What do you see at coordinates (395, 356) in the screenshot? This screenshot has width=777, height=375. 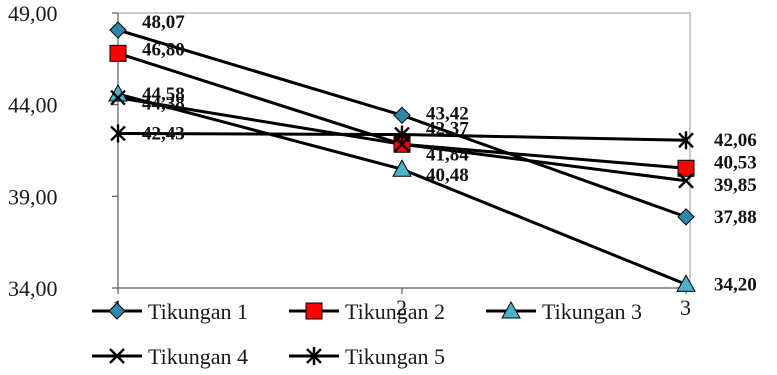 I see `legend-label: Tikungan 5` at bounding box center [395, 356].